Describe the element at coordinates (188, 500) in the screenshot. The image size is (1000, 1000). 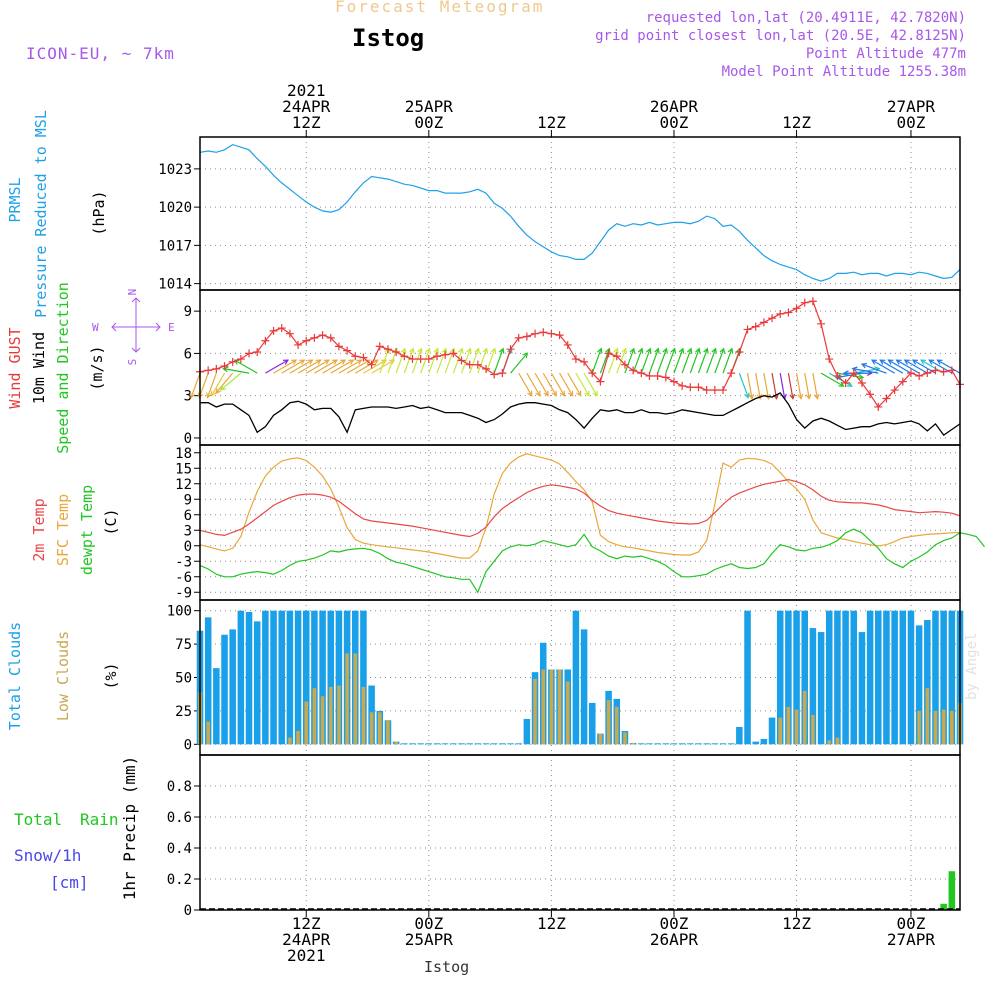
I see `temperature-tick-label: 9` at that location.